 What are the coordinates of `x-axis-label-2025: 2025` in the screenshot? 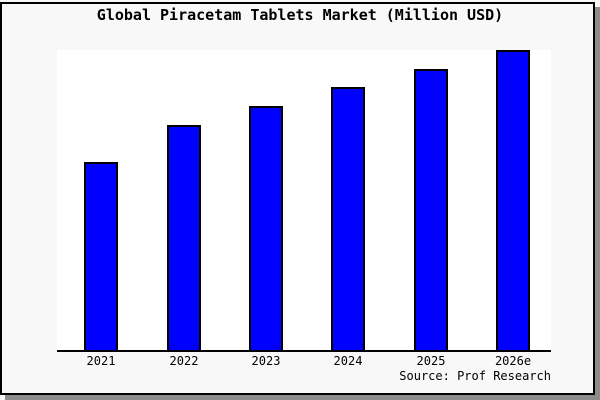 It's located at (431, 361).